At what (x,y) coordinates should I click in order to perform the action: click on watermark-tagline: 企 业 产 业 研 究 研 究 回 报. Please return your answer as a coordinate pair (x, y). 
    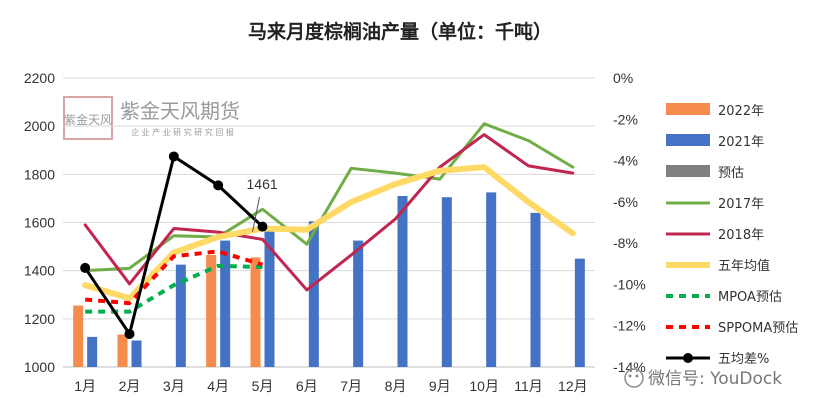
    Looking at the image, I should click on (182, 132).